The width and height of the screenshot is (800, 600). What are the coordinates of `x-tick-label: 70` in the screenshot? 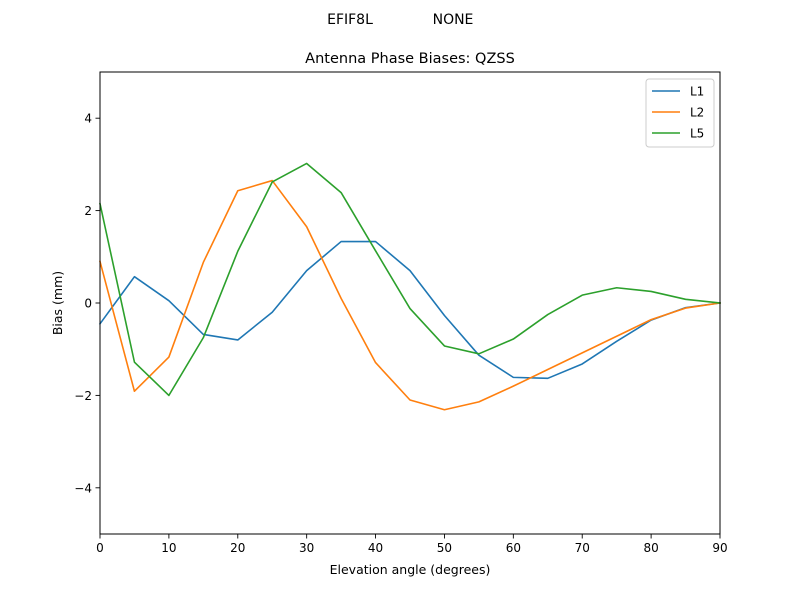 It's located at (582, 548).